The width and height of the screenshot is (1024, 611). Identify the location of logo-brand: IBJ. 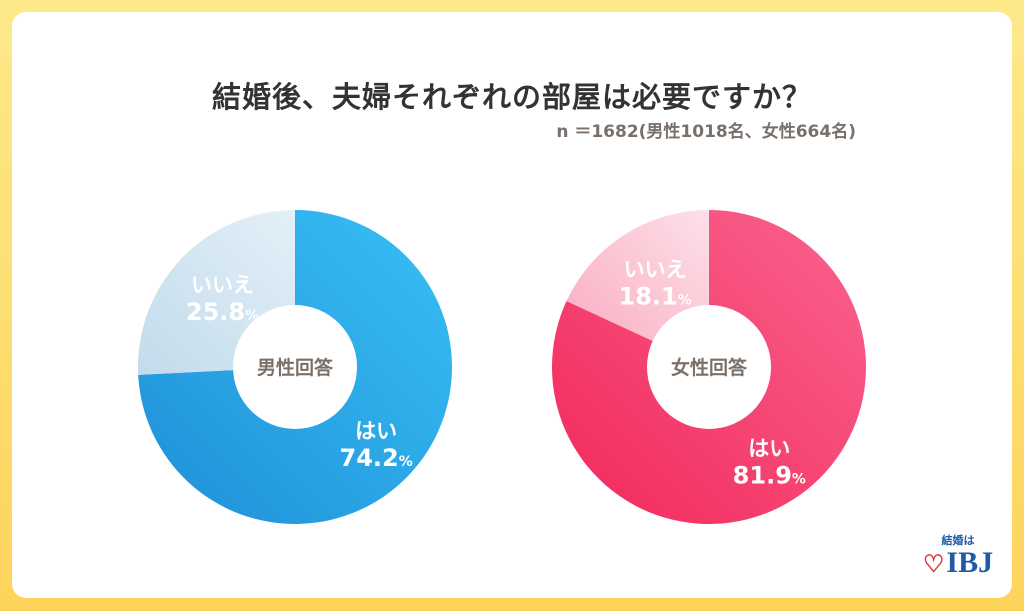
(970, 562).